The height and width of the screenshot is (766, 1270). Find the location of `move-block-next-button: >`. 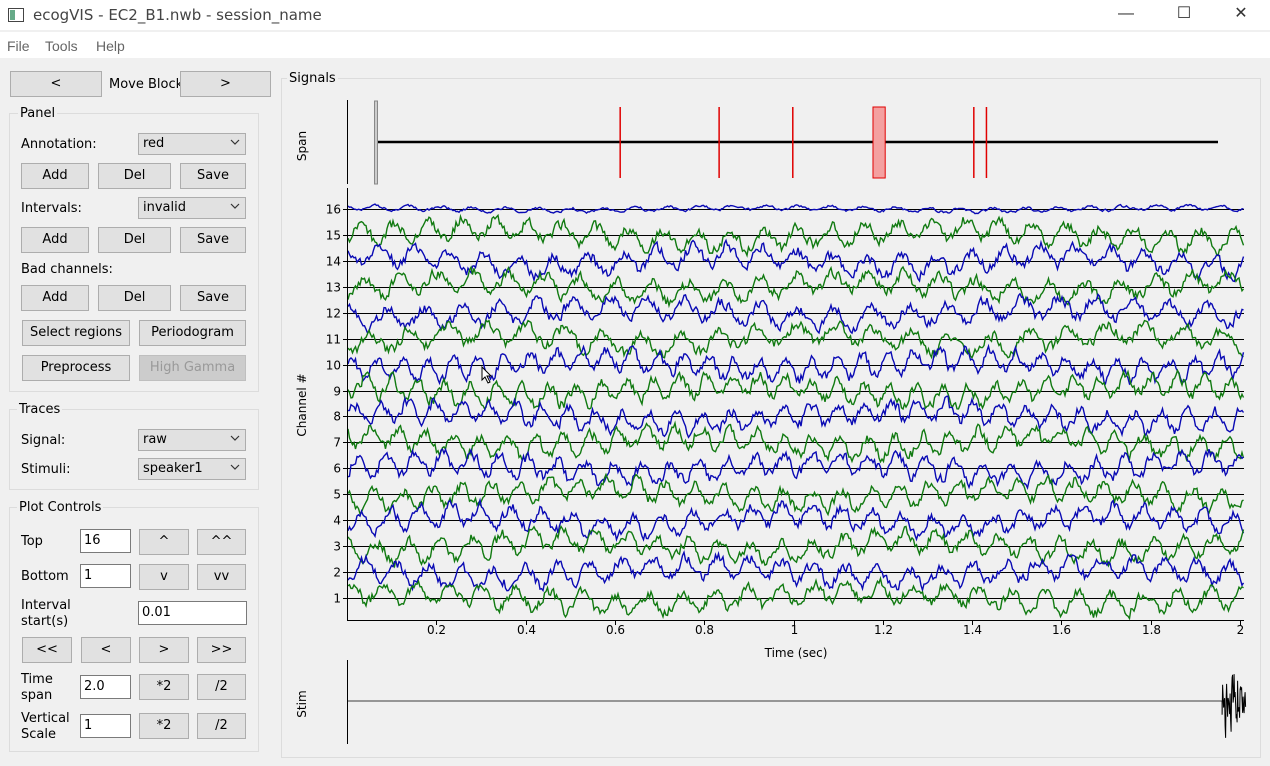

move-block-next-button: > is located at coordinates (225, 84).